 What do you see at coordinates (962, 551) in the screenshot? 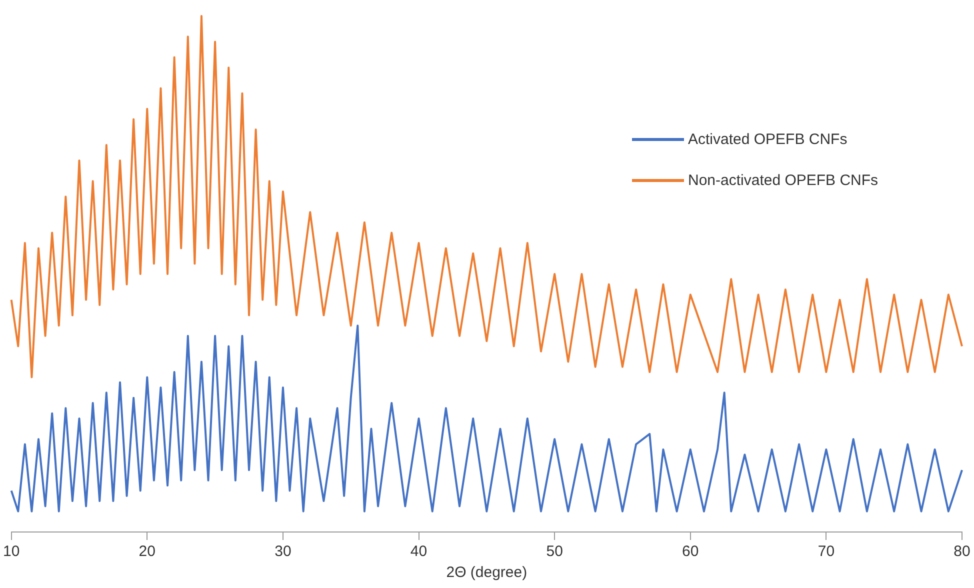
I see `x-tick-label: 80` at bounding box center [962, 551].